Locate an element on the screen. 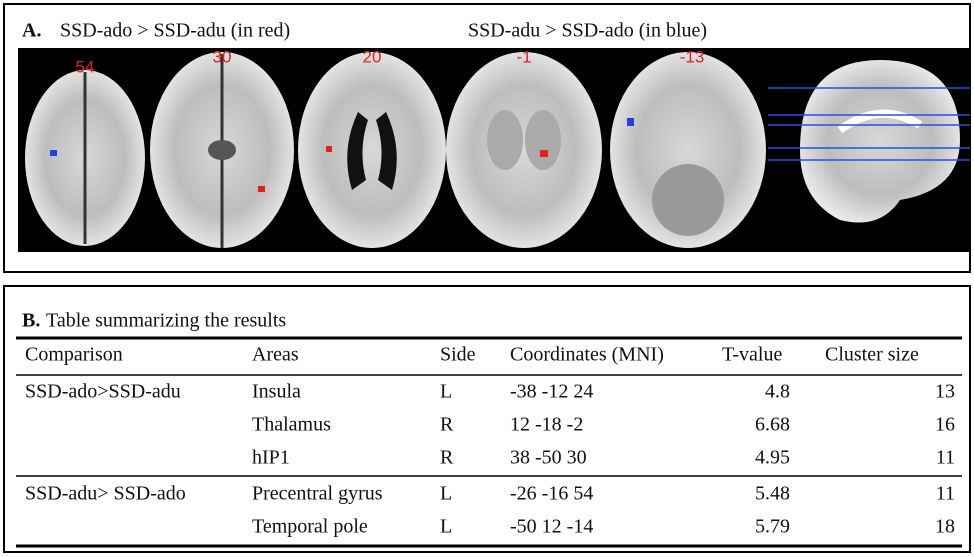 This screenshot has height=557, width=974. slice-number: 20 is located at coordinates (372, 56).